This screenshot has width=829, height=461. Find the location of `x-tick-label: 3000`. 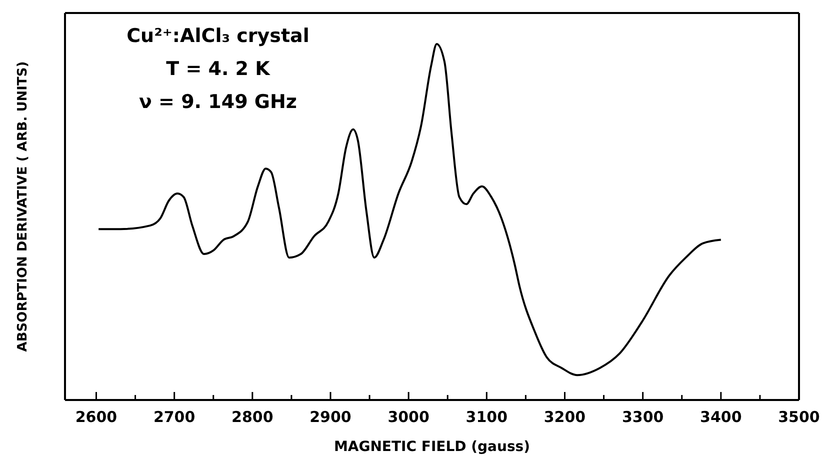

x-tick-label: 3000 is located at coordinates (409, 417).